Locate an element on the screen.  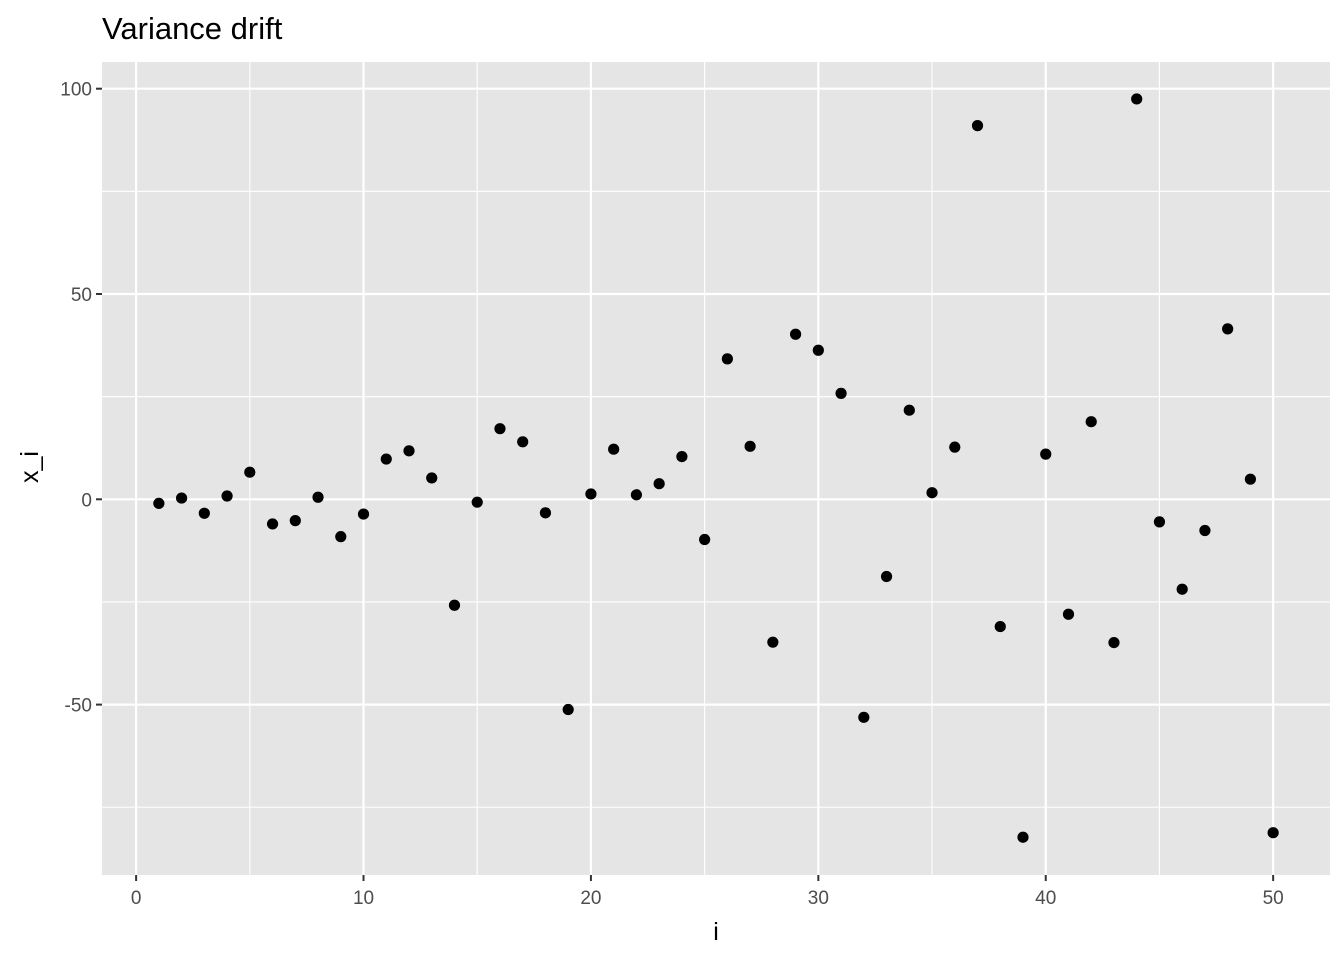
x-axis: 0 10 20 30 40 50 is located at coordinates (707, 892).